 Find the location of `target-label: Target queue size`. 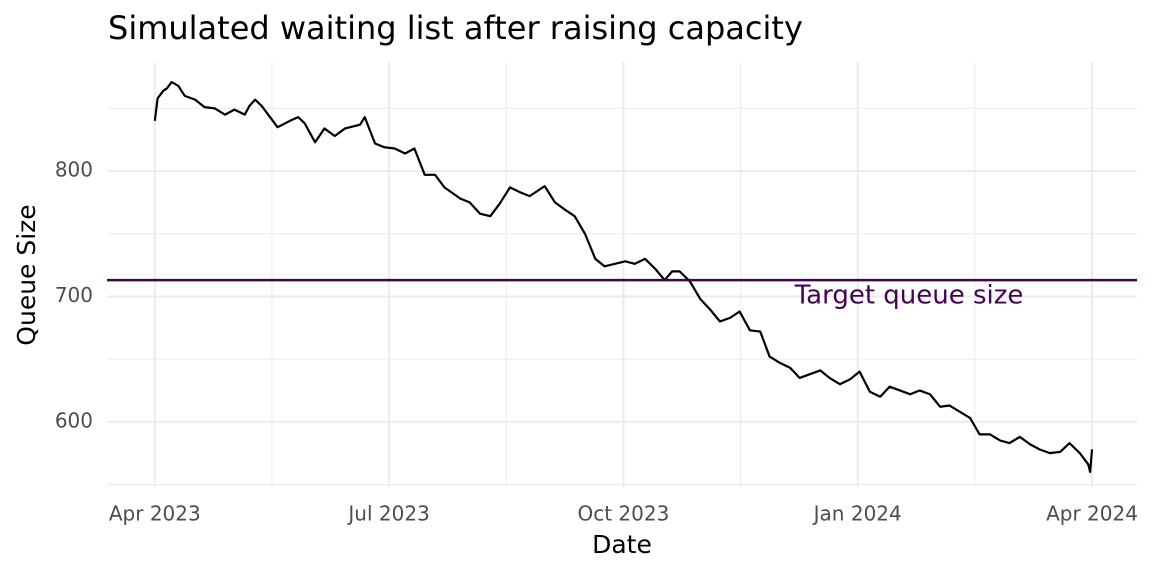

target-label: Target queue size is located at coordinates (909, 296).